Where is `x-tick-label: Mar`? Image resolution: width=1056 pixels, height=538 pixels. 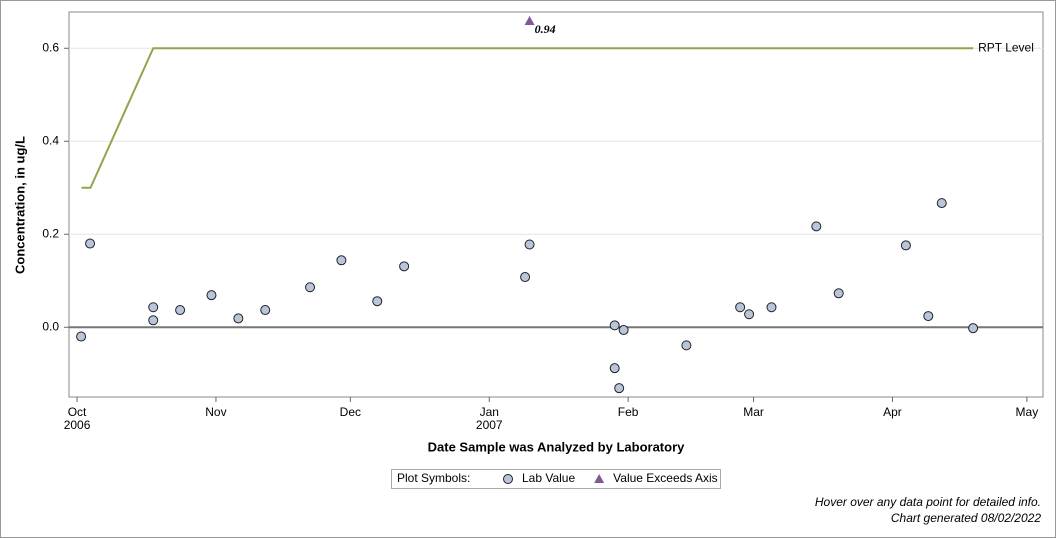
x-tick-label: Mar is located at coordinates (753, 412).